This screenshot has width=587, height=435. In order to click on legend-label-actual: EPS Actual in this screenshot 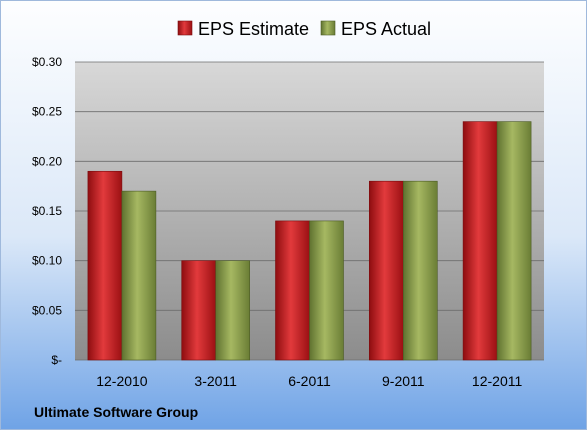, I will do `click(386, 29)`.